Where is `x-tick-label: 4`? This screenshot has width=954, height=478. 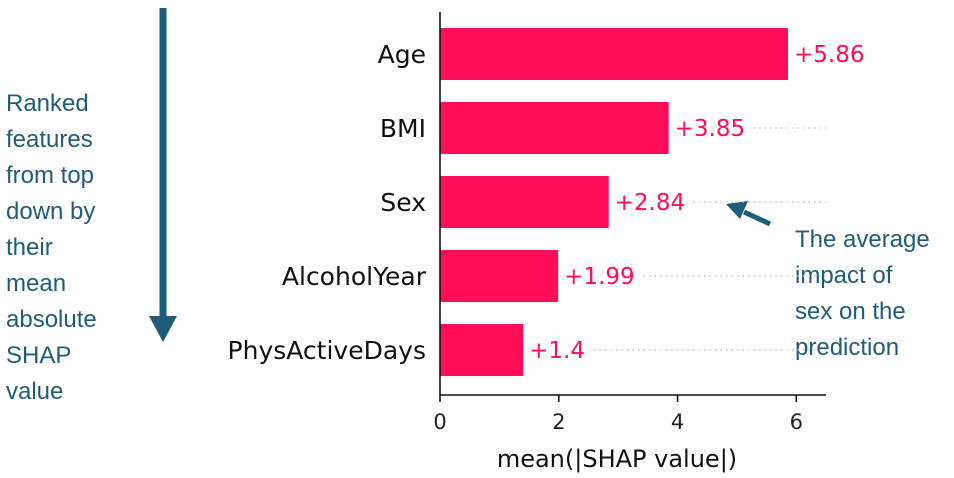
x-tick-label: 4 is located at coordinates (677, 422).